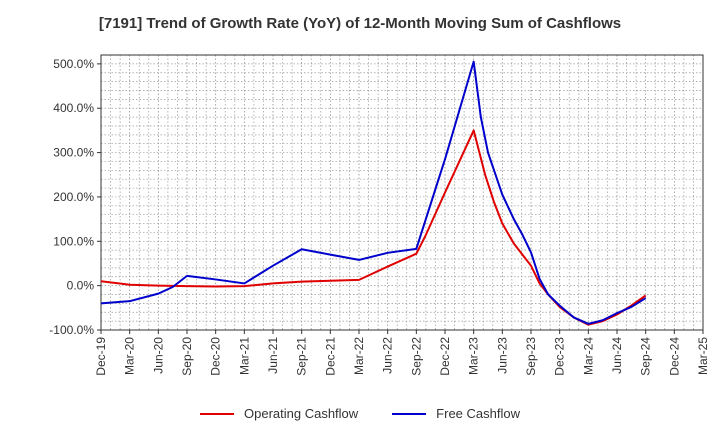 This screenshot has height=440, width=720. What do you see at coordinates (359, 356) in the screenshot?
I see `x-tick-label: Mar-22` at bounding box center [359, 356].